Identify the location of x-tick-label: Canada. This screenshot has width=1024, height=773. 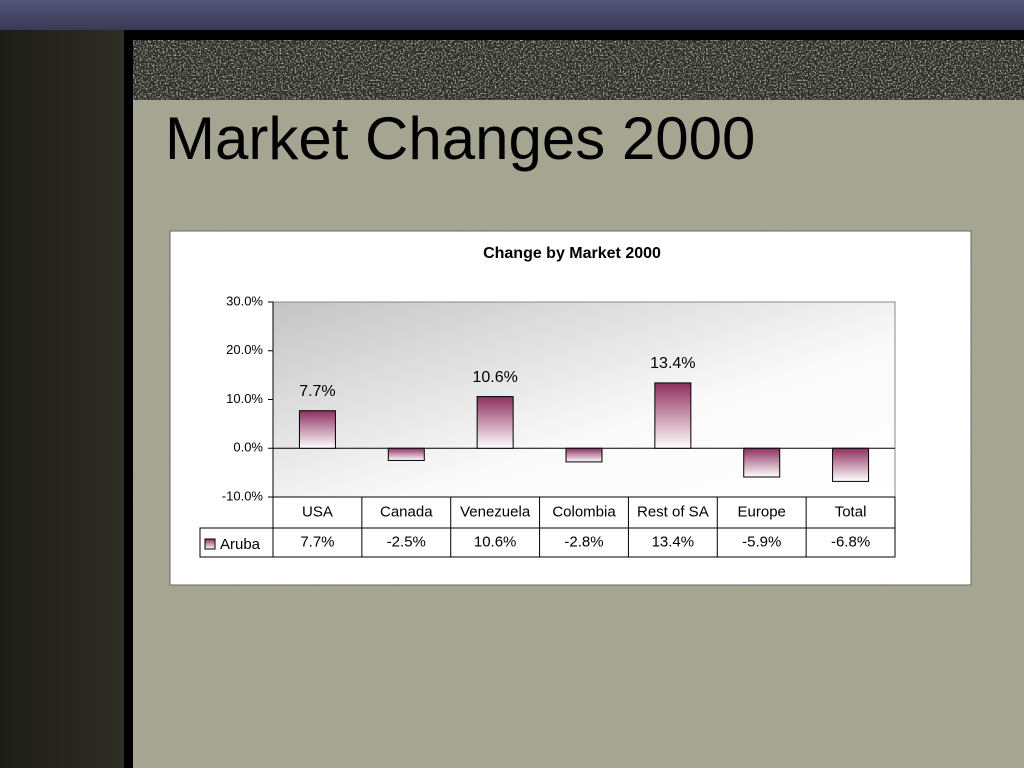
(406, 511).